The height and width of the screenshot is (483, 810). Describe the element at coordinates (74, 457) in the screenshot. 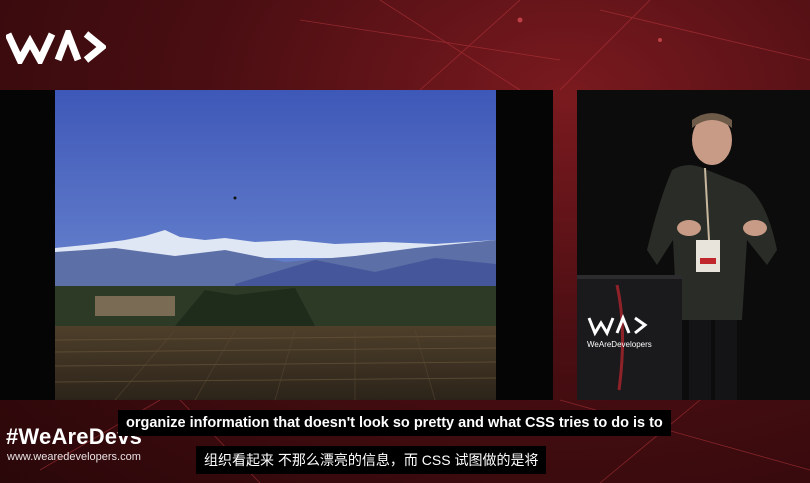

I see `event-website: www.wearedevelopers.com` at that location.